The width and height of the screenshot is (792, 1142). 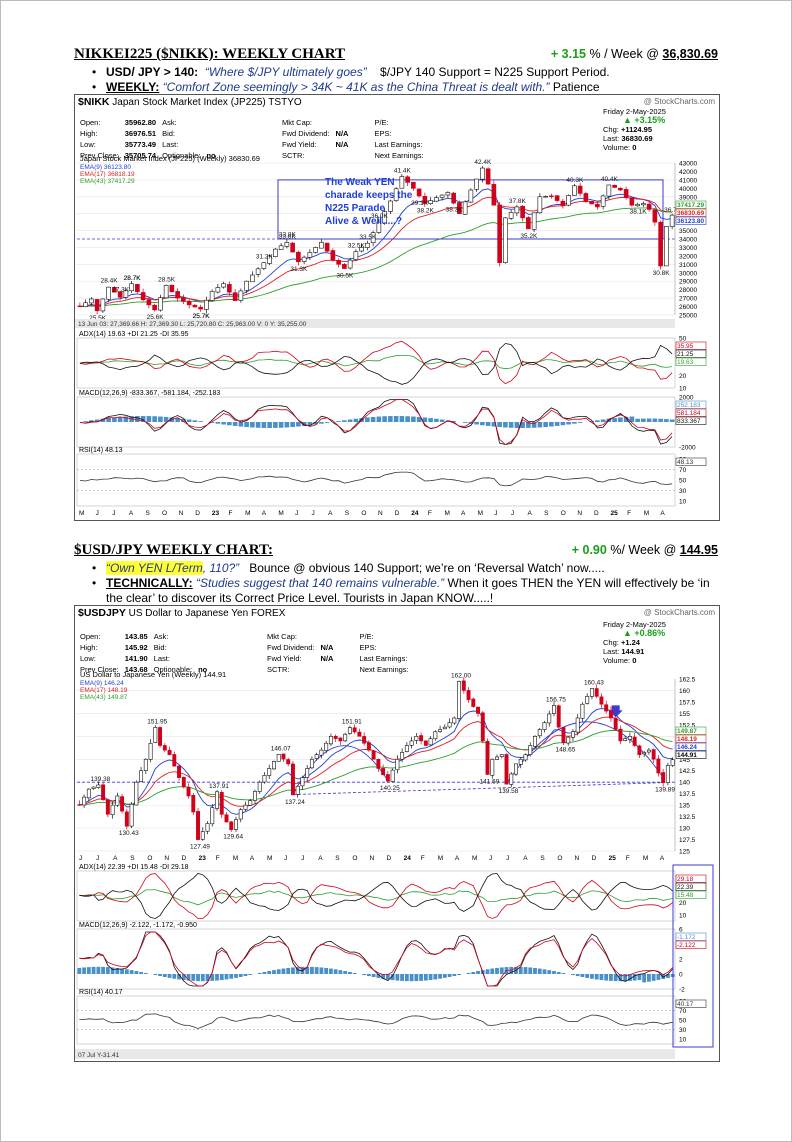 What do you see at coordinates (297, 122) in the screenshot?
I see `quote-label: Mkt Cap:` at bounding box center [297, 122].